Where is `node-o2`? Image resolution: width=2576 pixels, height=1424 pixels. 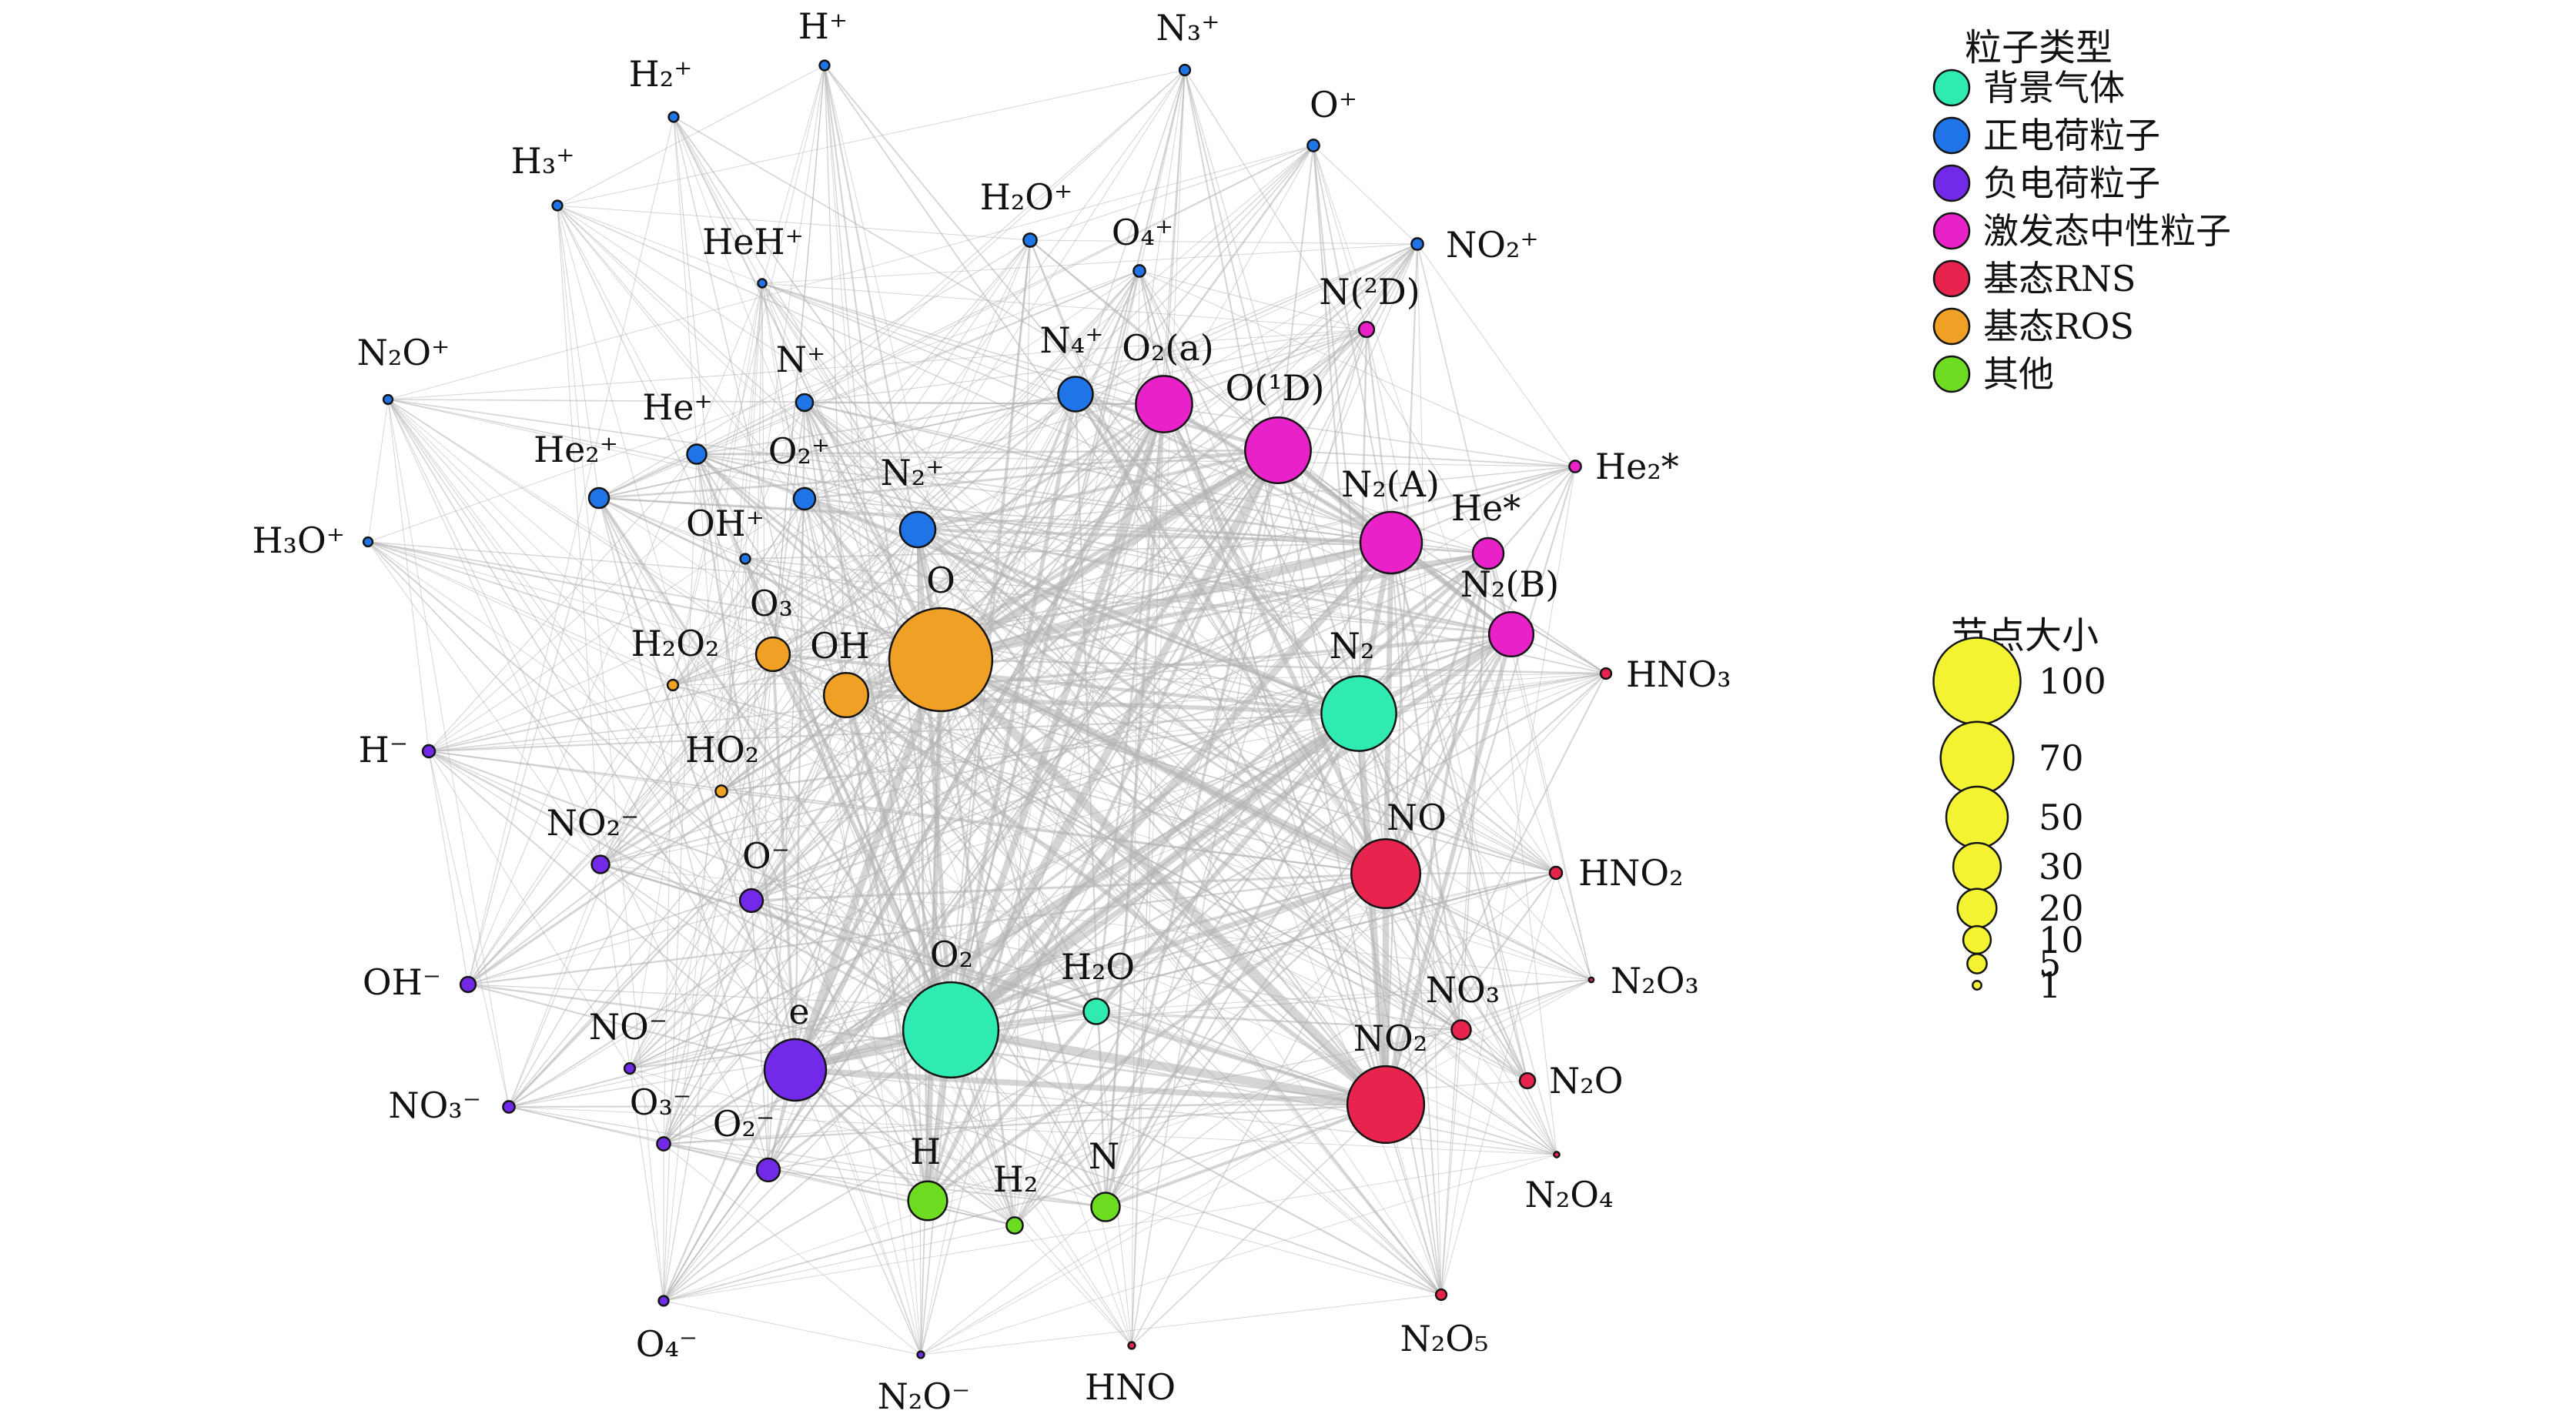 node-o2 is located at coordinates (951, 1030).